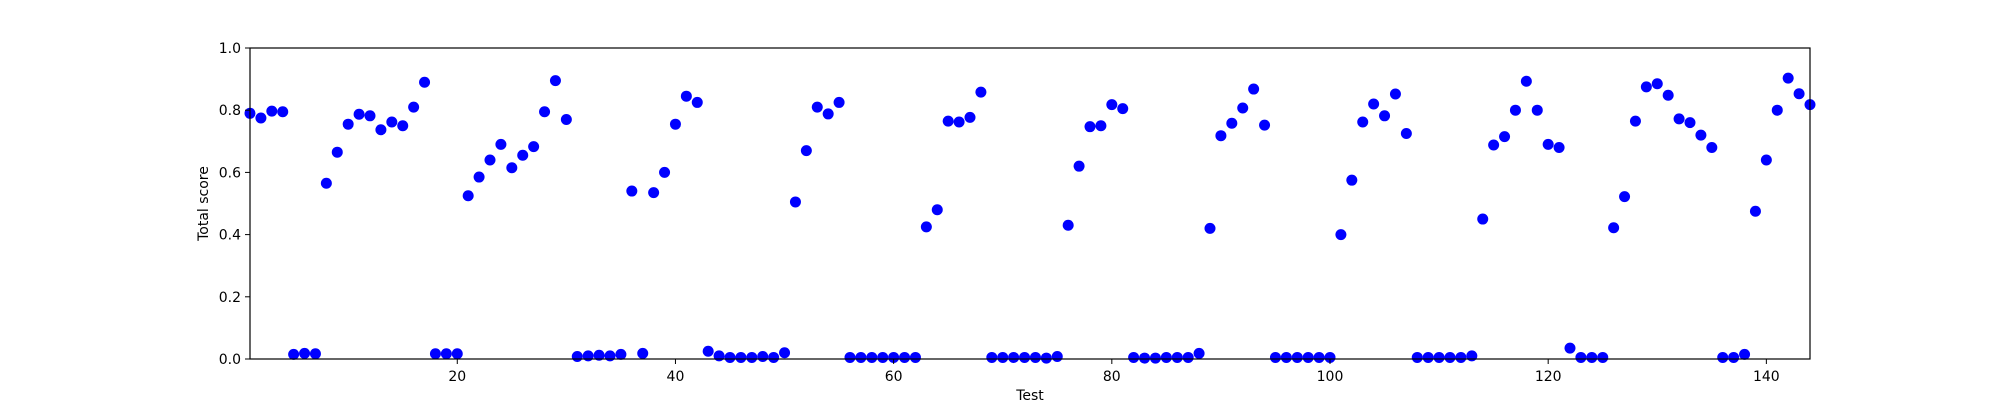  I want to click on x-axis-label: Test, so click(1029, 394).